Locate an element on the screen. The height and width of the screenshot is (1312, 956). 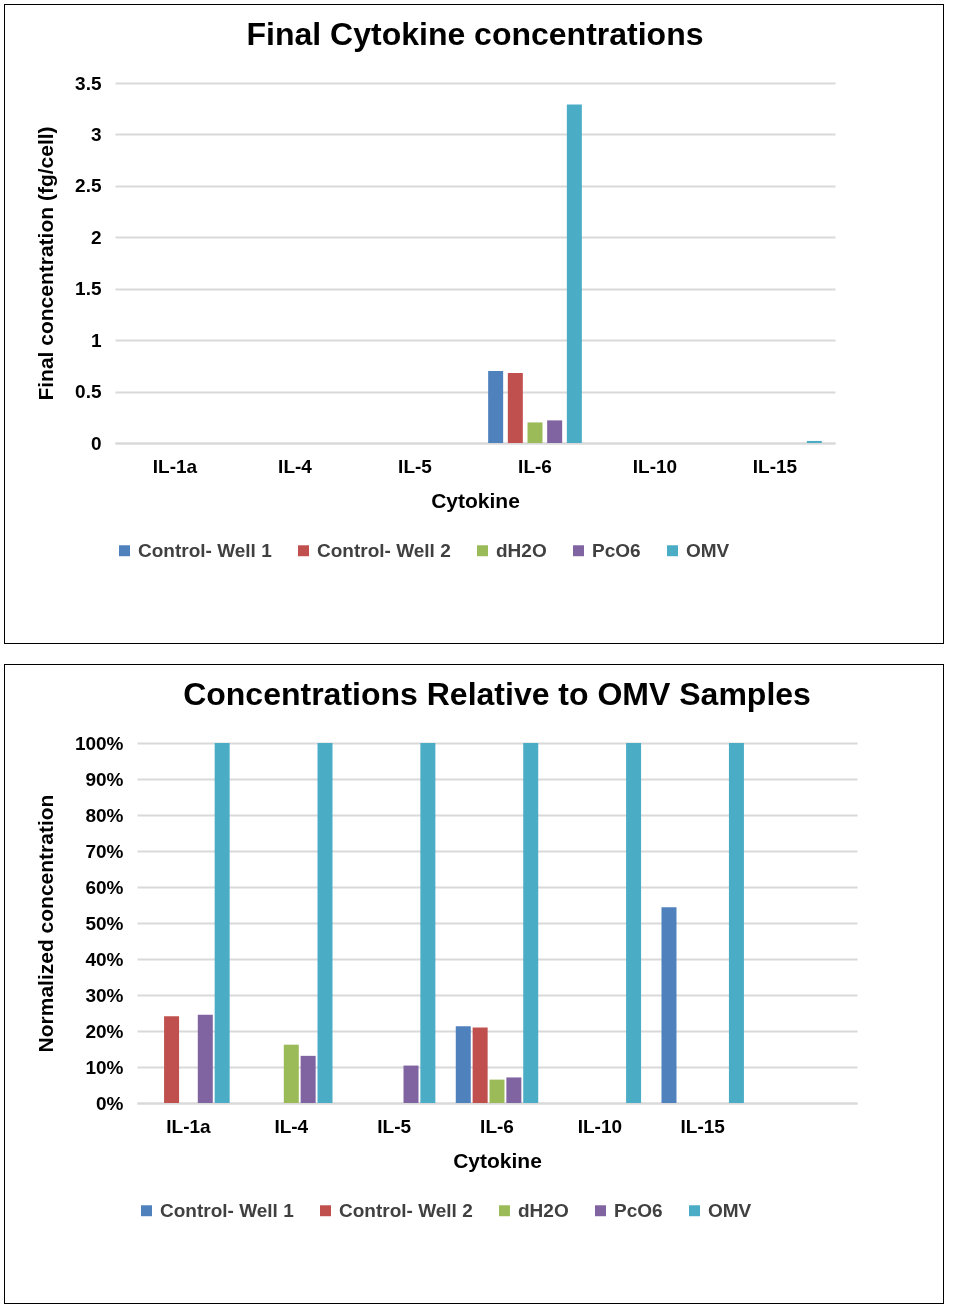
y-tick-label: 40% is located at coordinates (104, 959).